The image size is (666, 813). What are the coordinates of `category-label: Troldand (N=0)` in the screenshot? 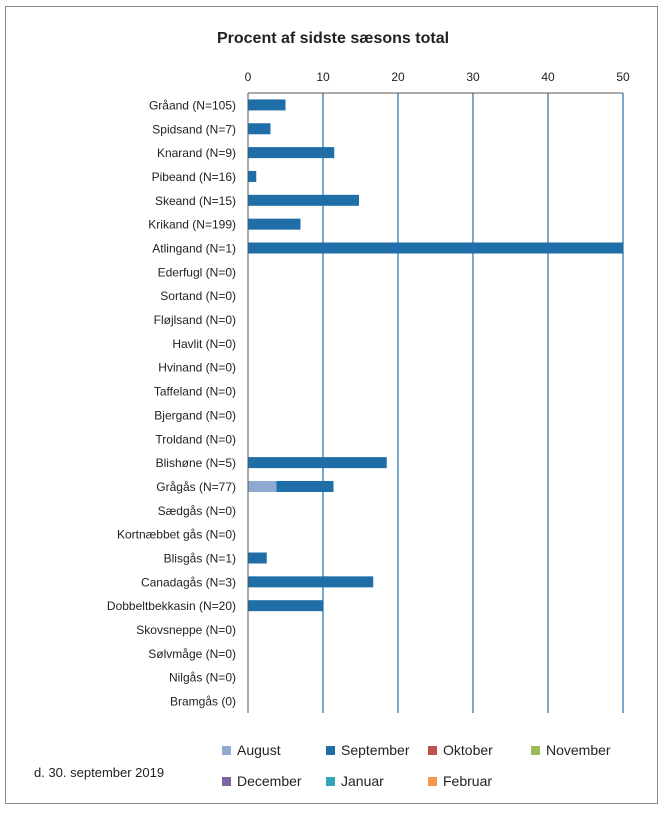 It's located at (195, 439).